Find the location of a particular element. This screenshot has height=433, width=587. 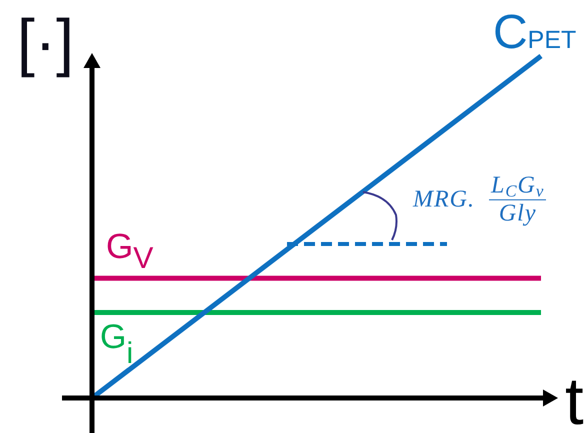

series-label: G$_{i}$ is located at coordinates (117, 344).